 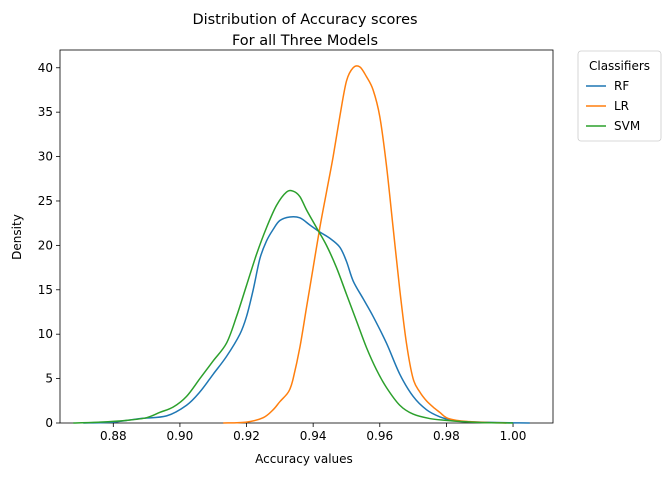 I want to click on x-tick-label: 0.88, so click(x=113, y=436).